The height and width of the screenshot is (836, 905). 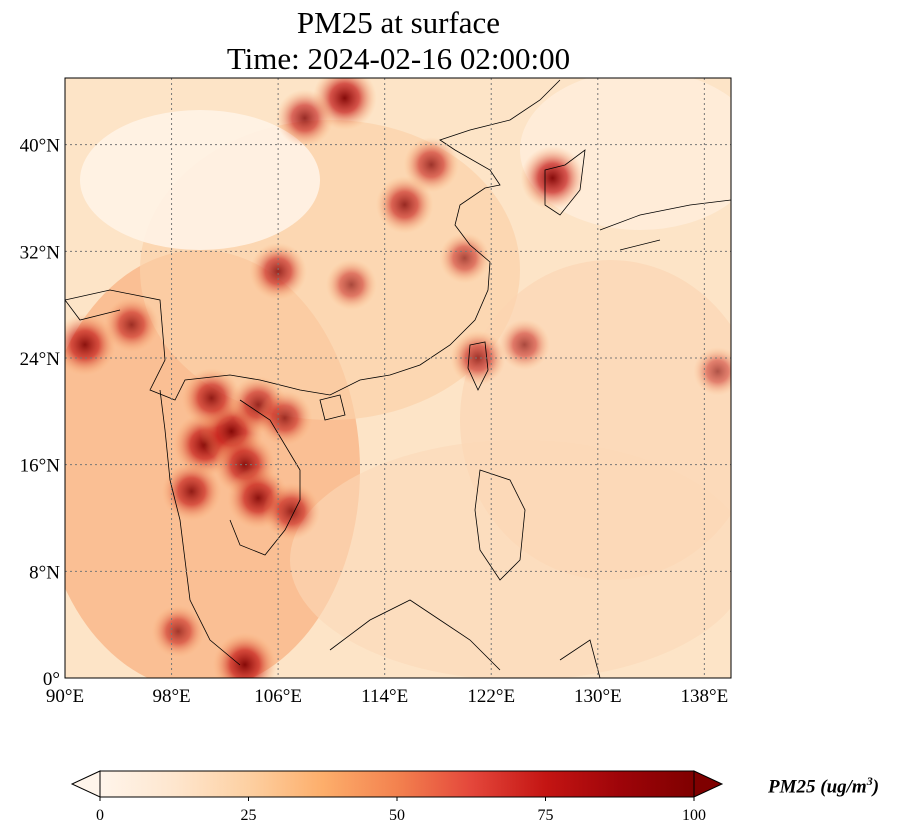 What do you see at coordinates (705, 696) in the screenshot?
I see `longitude-tick-label: 138°E` at bounding box center [705, 696].